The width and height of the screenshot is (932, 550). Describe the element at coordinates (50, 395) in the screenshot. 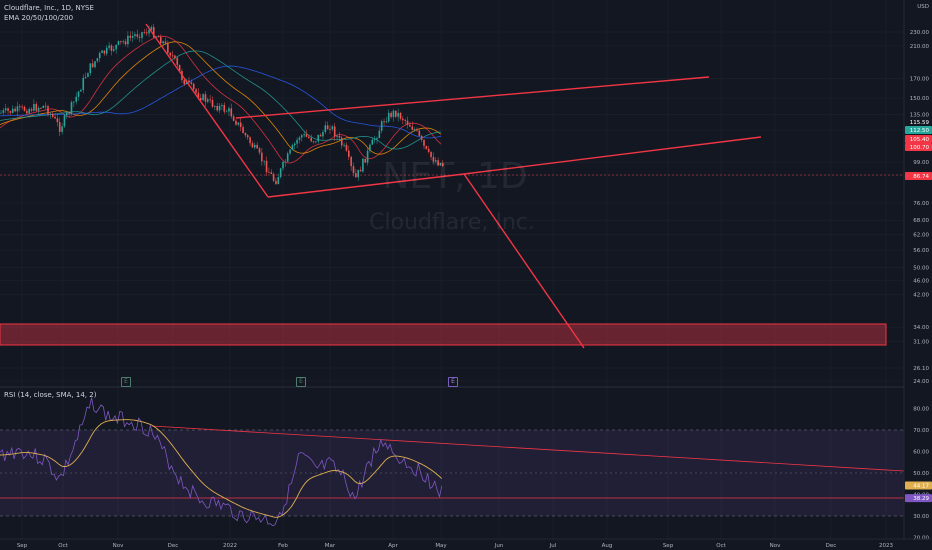

I see `rsi-indicator-title: RSI (14, close, SMA, 14, 2)` at that location.